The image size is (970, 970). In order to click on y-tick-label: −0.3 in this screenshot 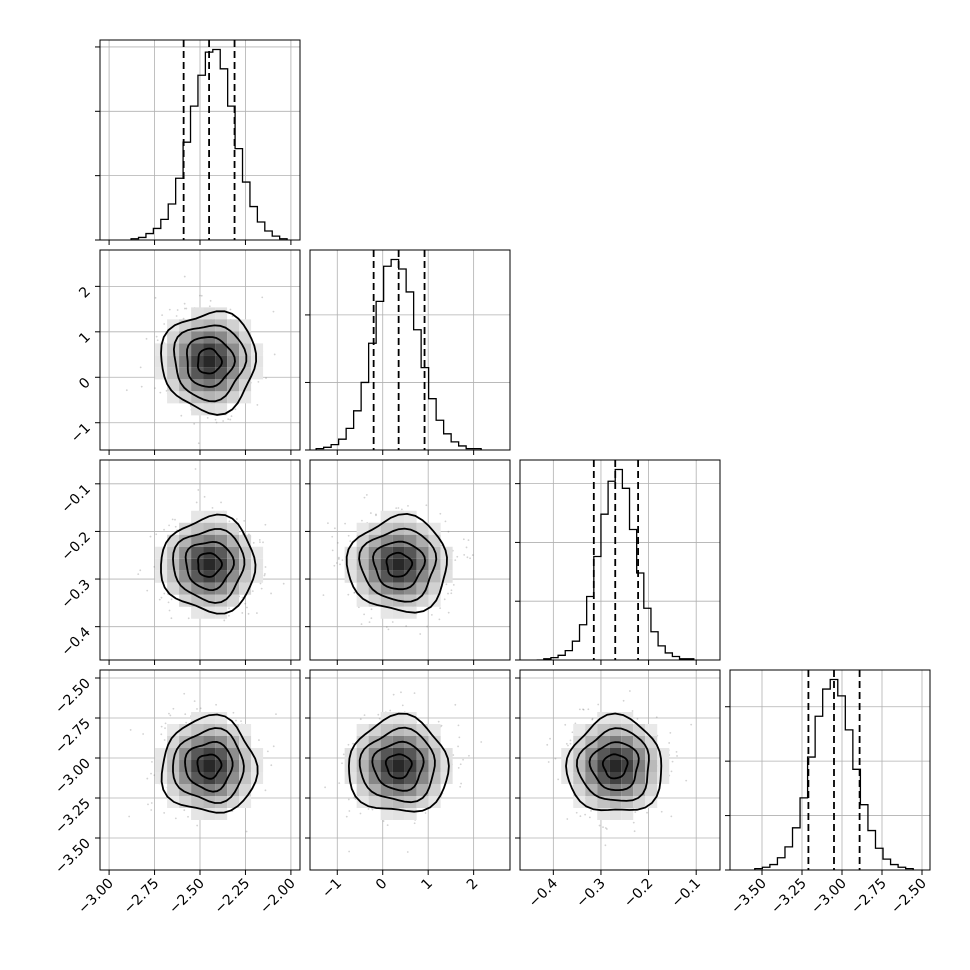, I will do `click(75, 594)`.